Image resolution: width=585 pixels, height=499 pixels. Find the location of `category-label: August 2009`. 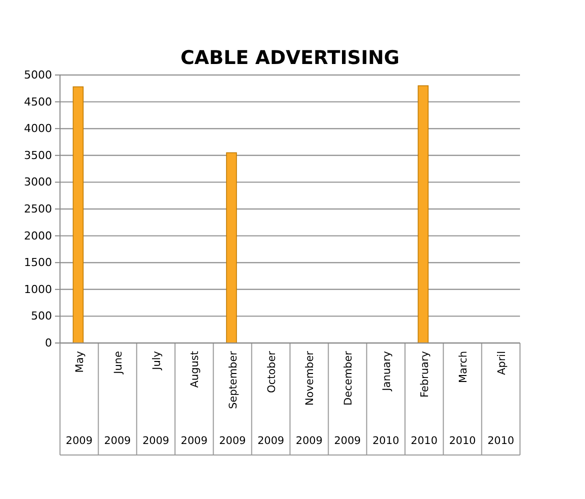

category-label: August 2009 is located at coordinates (194, 399).